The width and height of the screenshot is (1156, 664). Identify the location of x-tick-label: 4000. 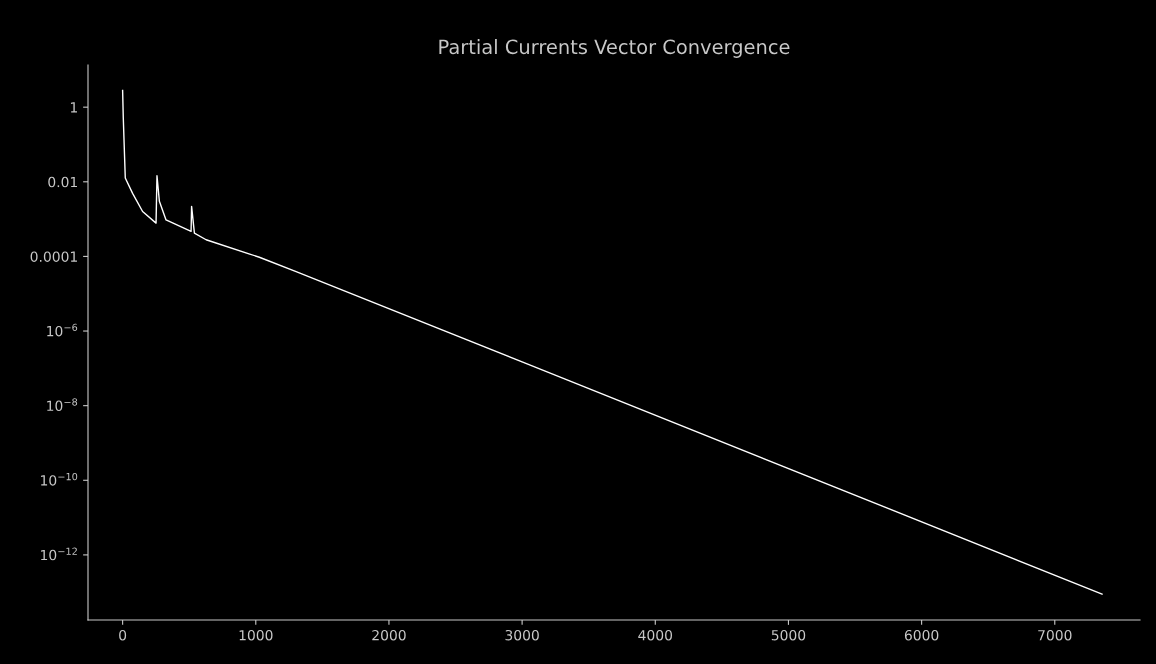
(655, 635).